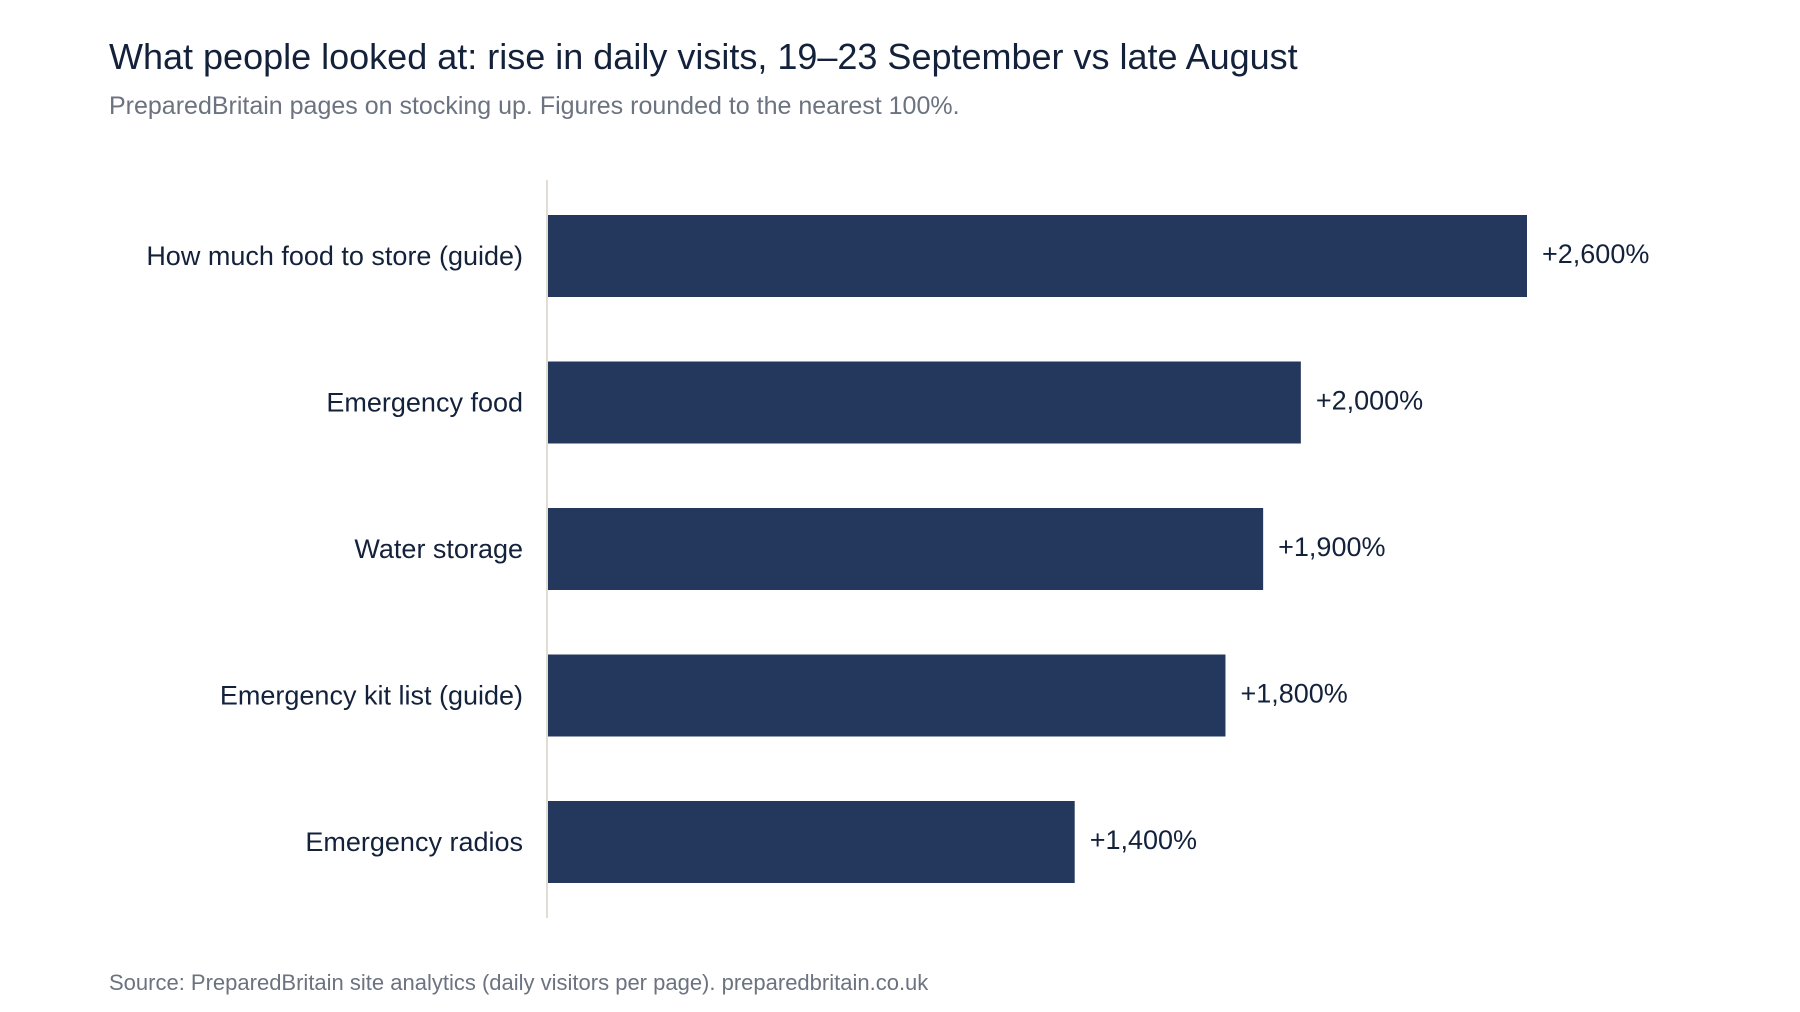 This screenshot has height=1012, width=1800. What do you see at coordinates (1369, 401) in the screenshot?
I see `value-label: +2,000%` at bounding box center [1369, 401].